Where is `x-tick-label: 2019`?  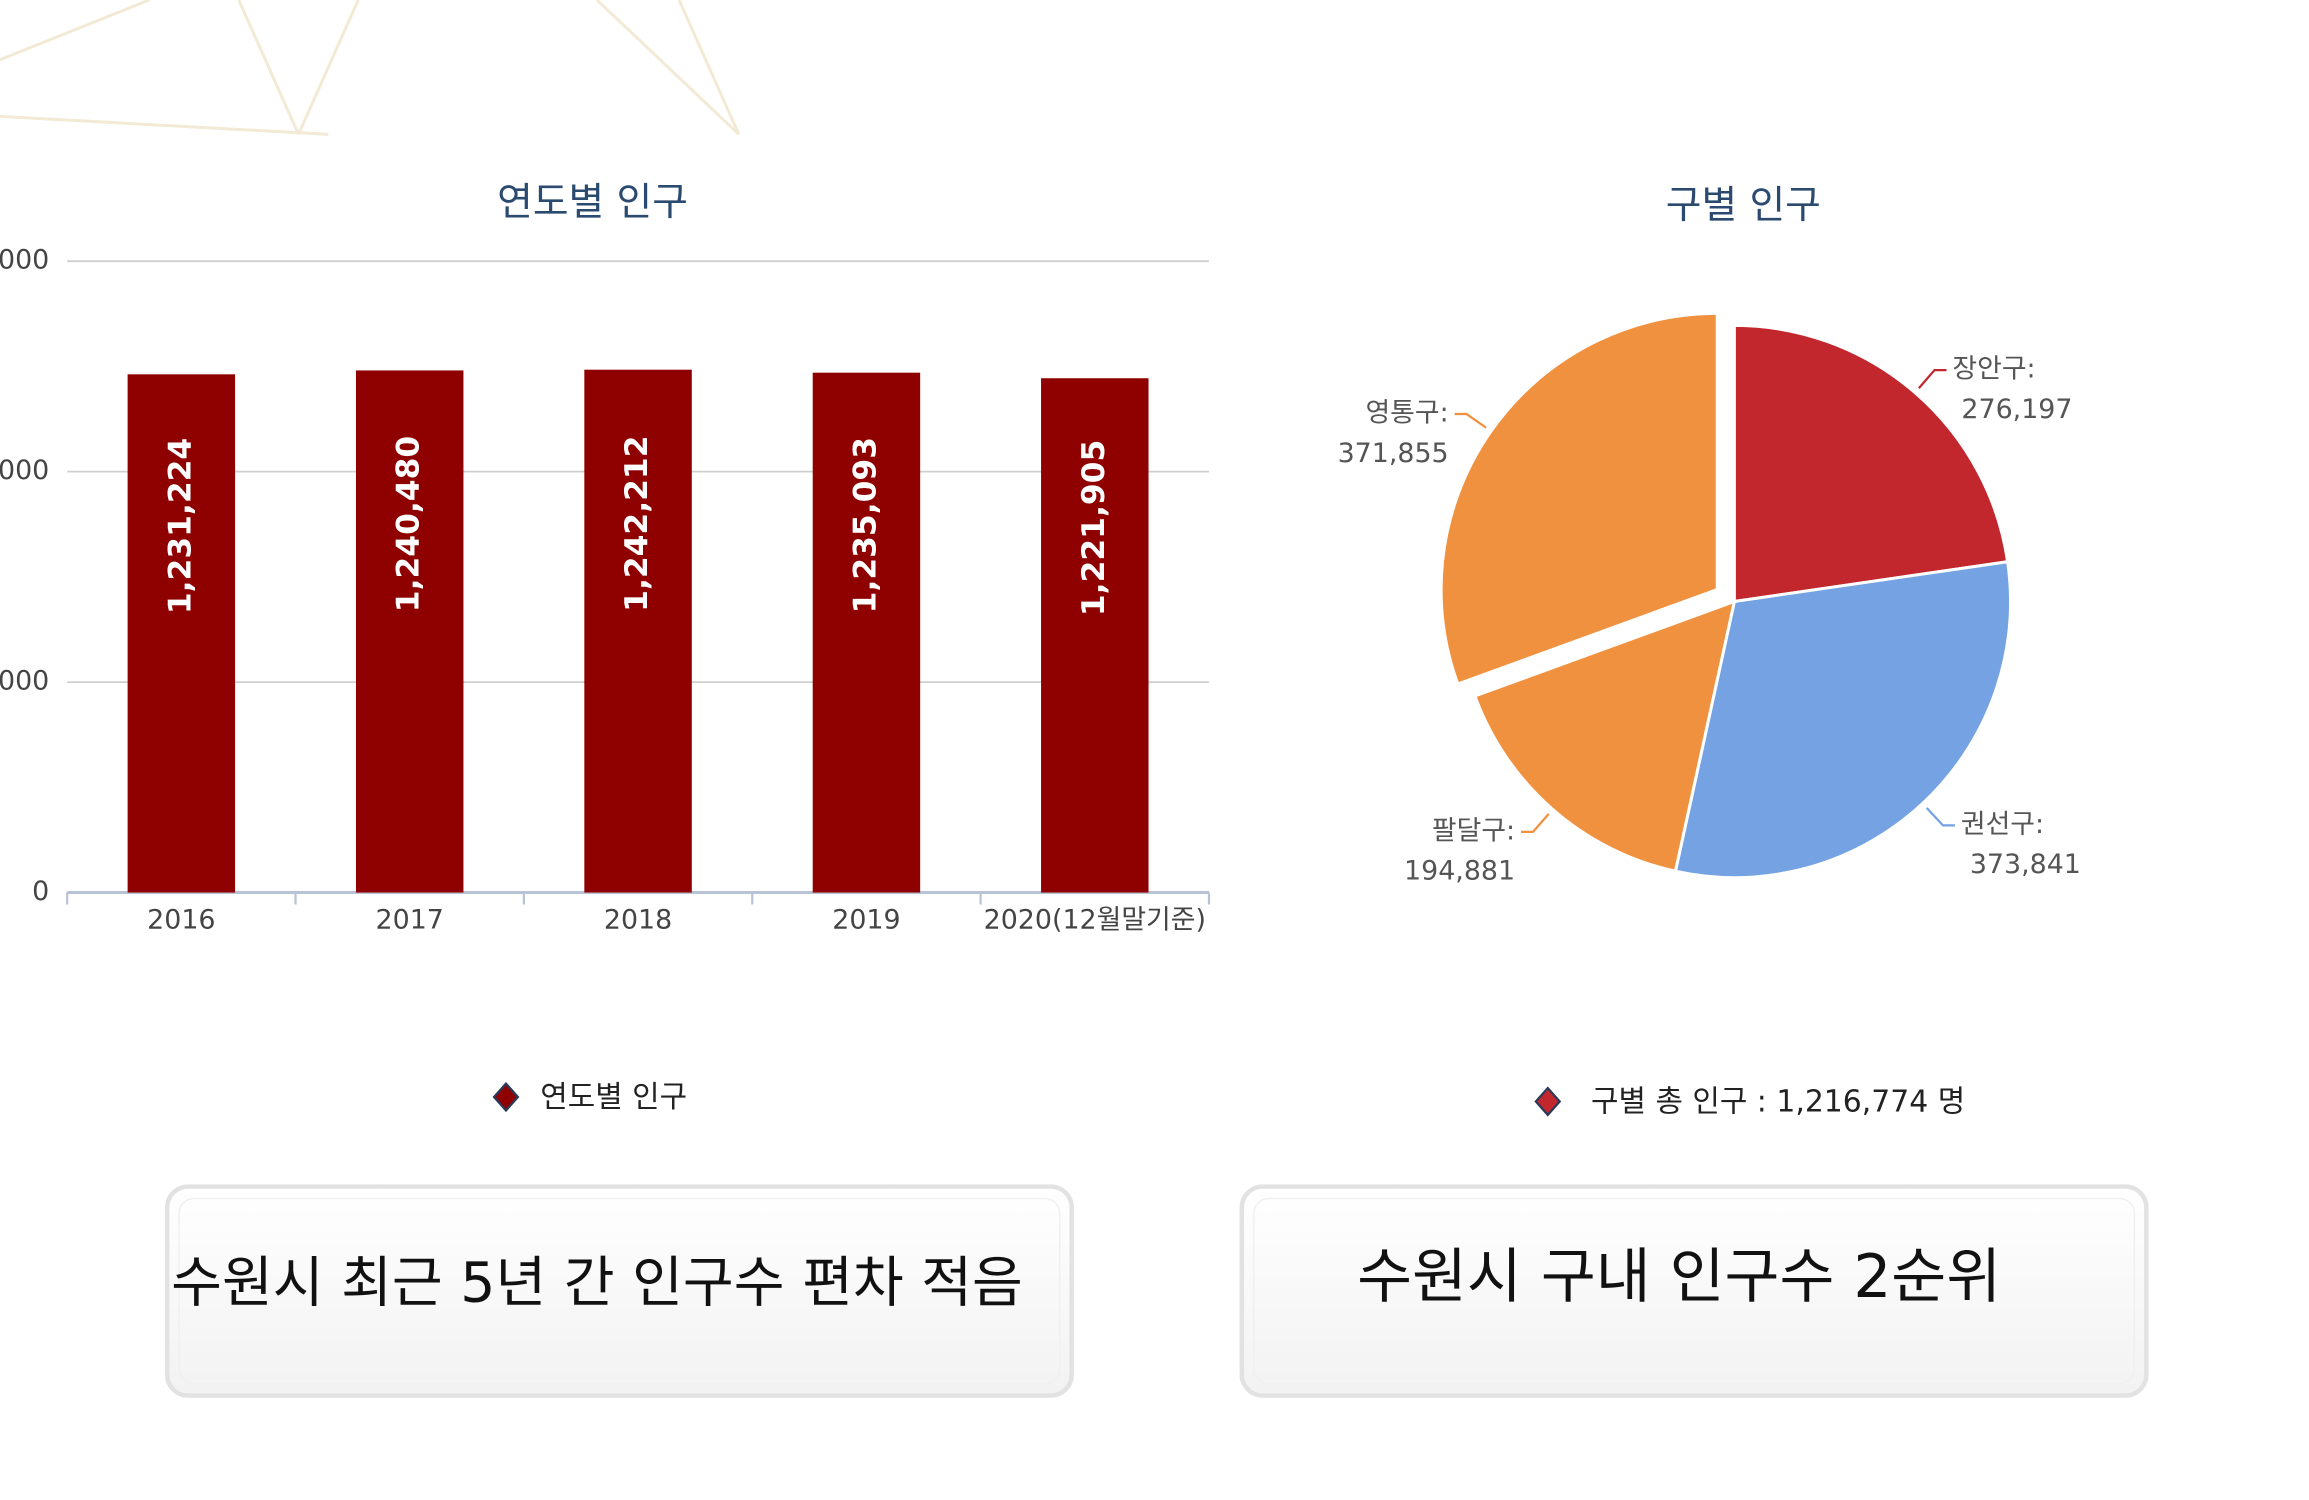 x-tick-label: 2019 is located at coordinates (866, 919).